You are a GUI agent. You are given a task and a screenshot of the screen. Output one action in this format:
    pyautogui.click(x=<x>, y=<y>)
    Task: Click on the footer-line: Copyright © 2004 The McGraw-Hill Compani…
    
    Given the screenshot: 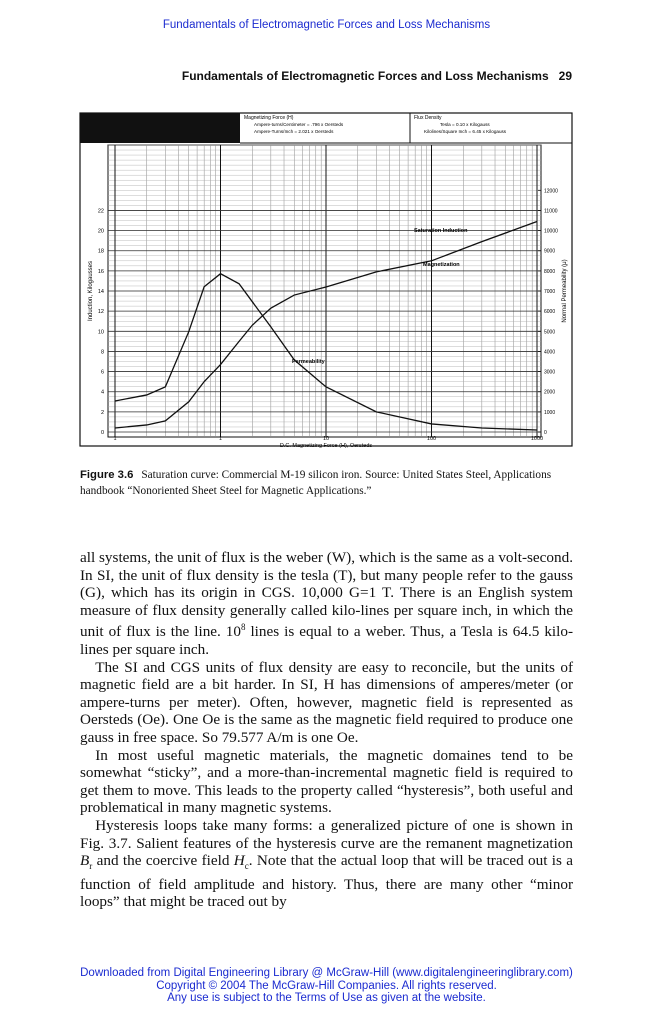 What is the action you would take?
    pyautogui.click(x=326, y=985)
    